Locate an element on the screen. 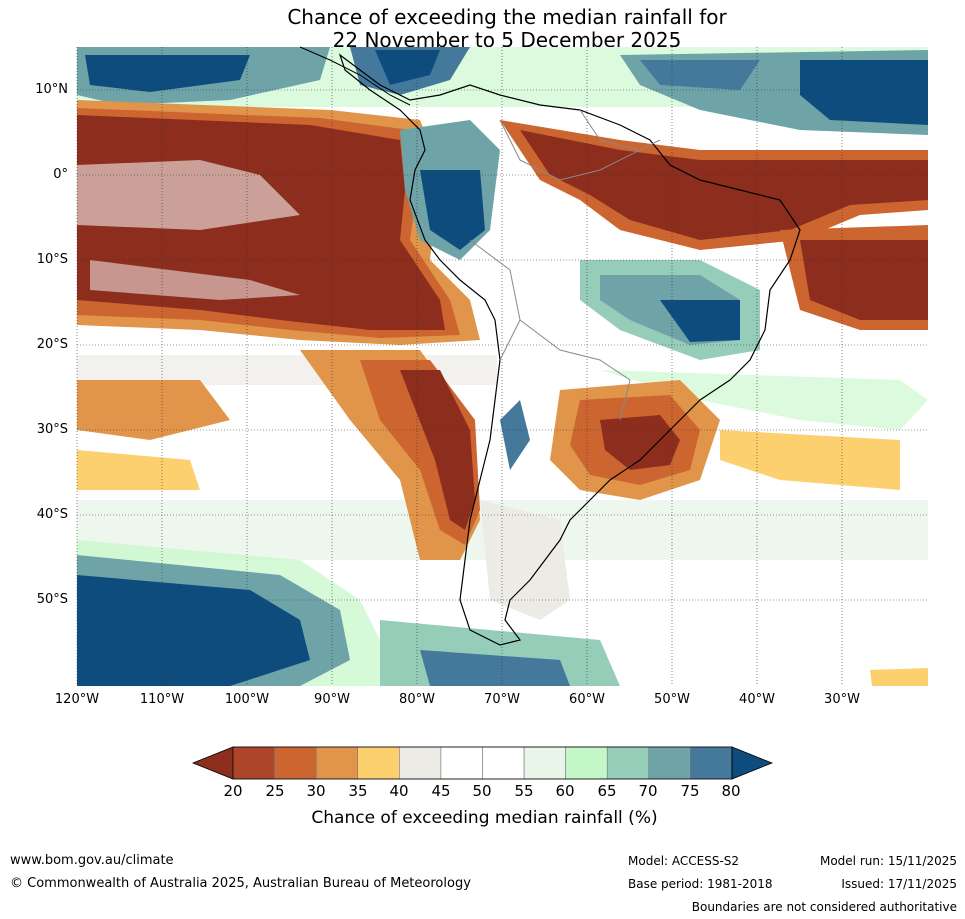 The height and width of the screenshot is (919, 965). lon-label-120w: 120°W is located at coordinates (77, 699).